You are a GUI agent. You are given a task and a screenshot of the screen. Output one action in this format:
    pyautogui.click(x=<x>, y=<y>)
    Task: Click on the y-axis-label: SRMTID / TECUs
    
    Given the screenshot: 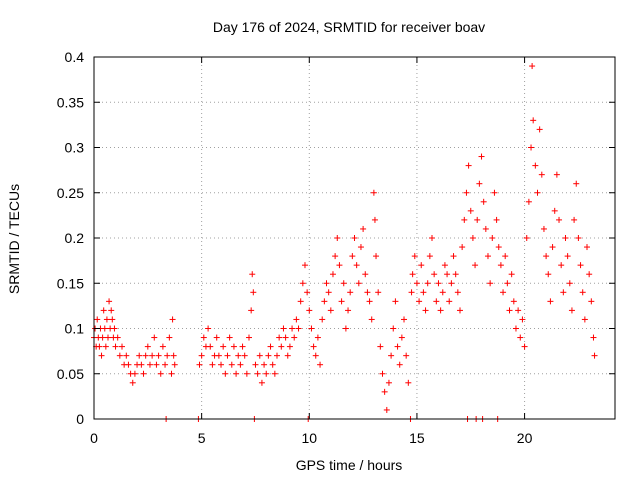 What is the action you would take?
    pyautogui.click(x=14, y=239)
    